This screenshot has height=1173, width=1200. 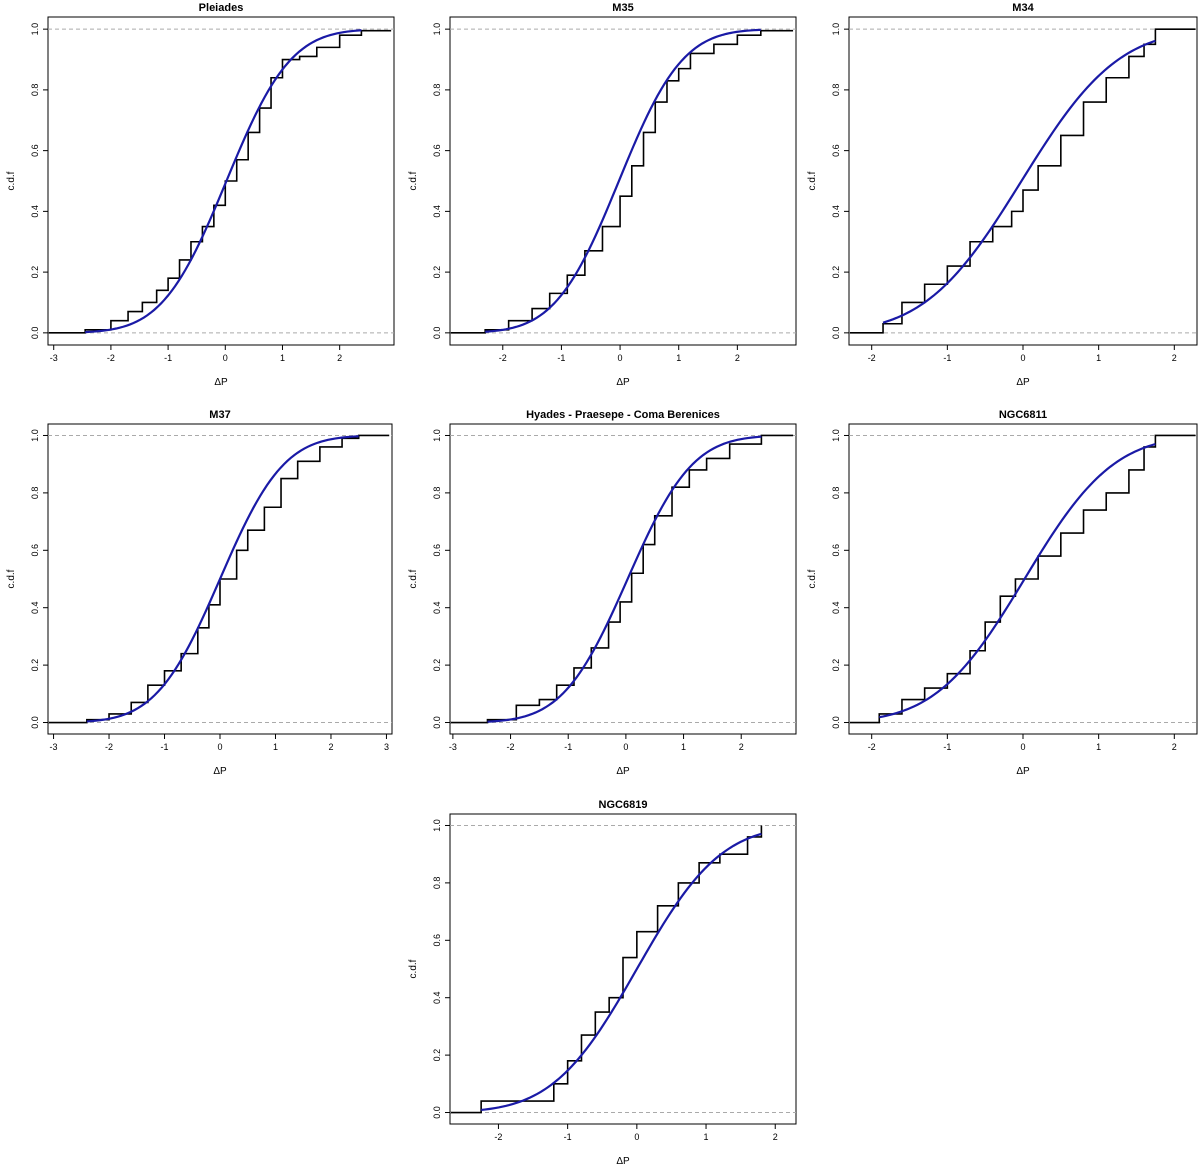 What do you see at coordinates (623, 415) in the screenshot?
I see `chart-title: Hyades - Praesepe - Coma Berenices` at bounding box center [623, 415].